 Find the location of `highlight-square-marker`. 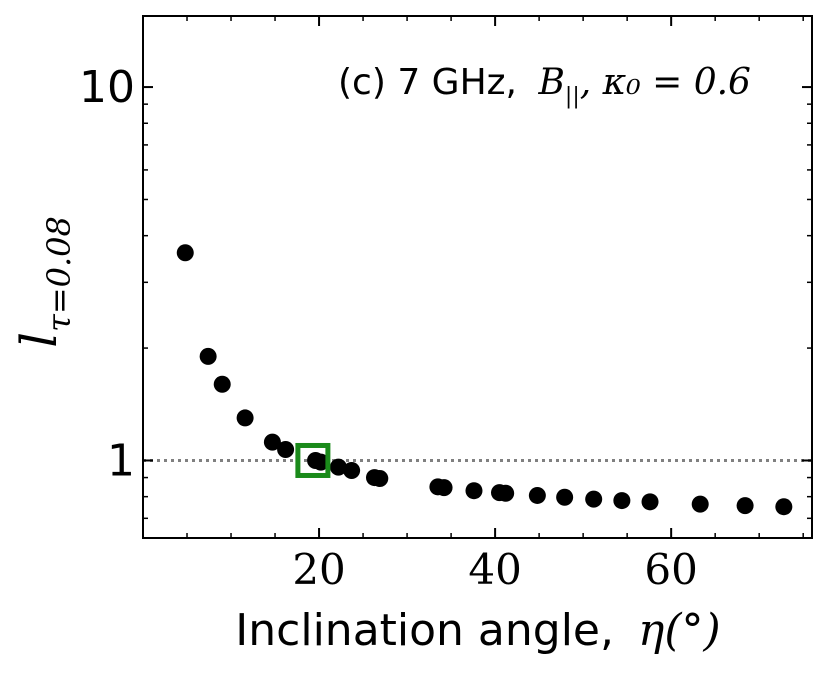

highlight-square-marker is located at coordinates (313, 460).